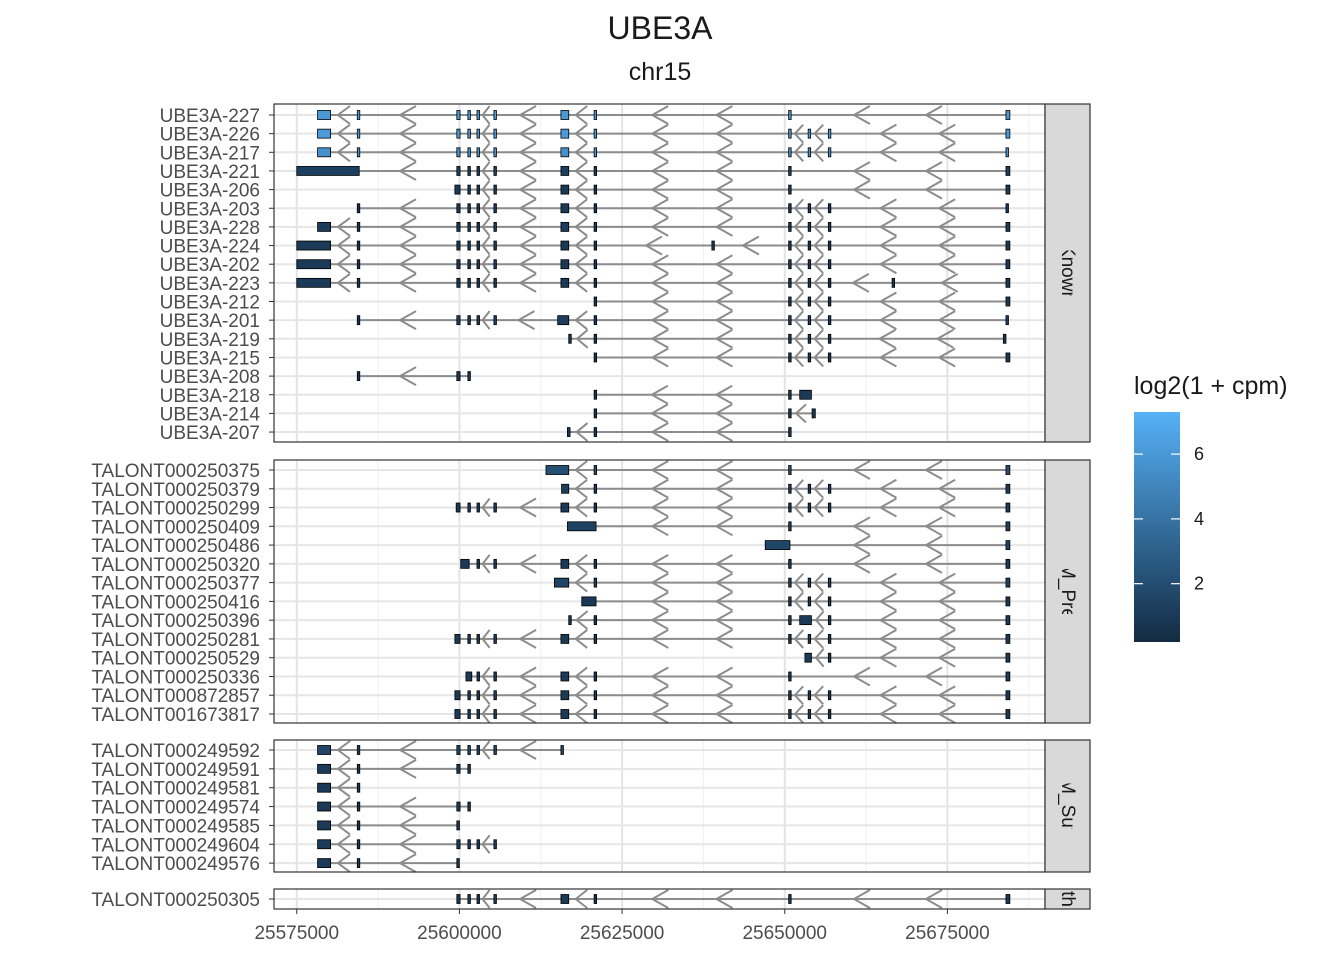 The image size is (1344, 960). What do you see at coordinates (175, 770) in the screenshot?
I see `transcript-label: TALONT000249591` at bounding box center [175, 770].